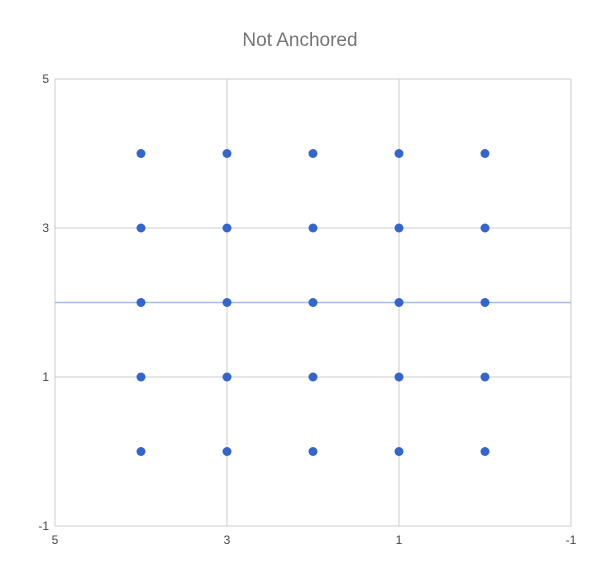 Image resolution: width=600 pixels, height=576 pixels. Describe the element at coordinates (43, 526) in the screenshot. I see `y-tick-label: -1` at that location.